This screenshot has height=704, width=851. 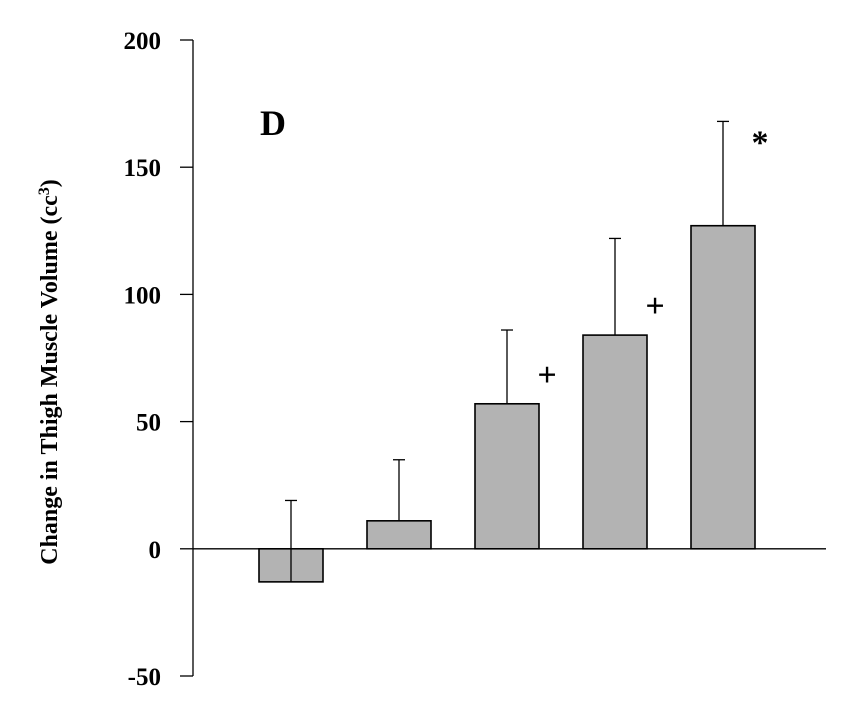 What do you see at coordinates (148, 423) in the screenshot?
I see `y-tick-label: 50` at bounding box center [148, 423].